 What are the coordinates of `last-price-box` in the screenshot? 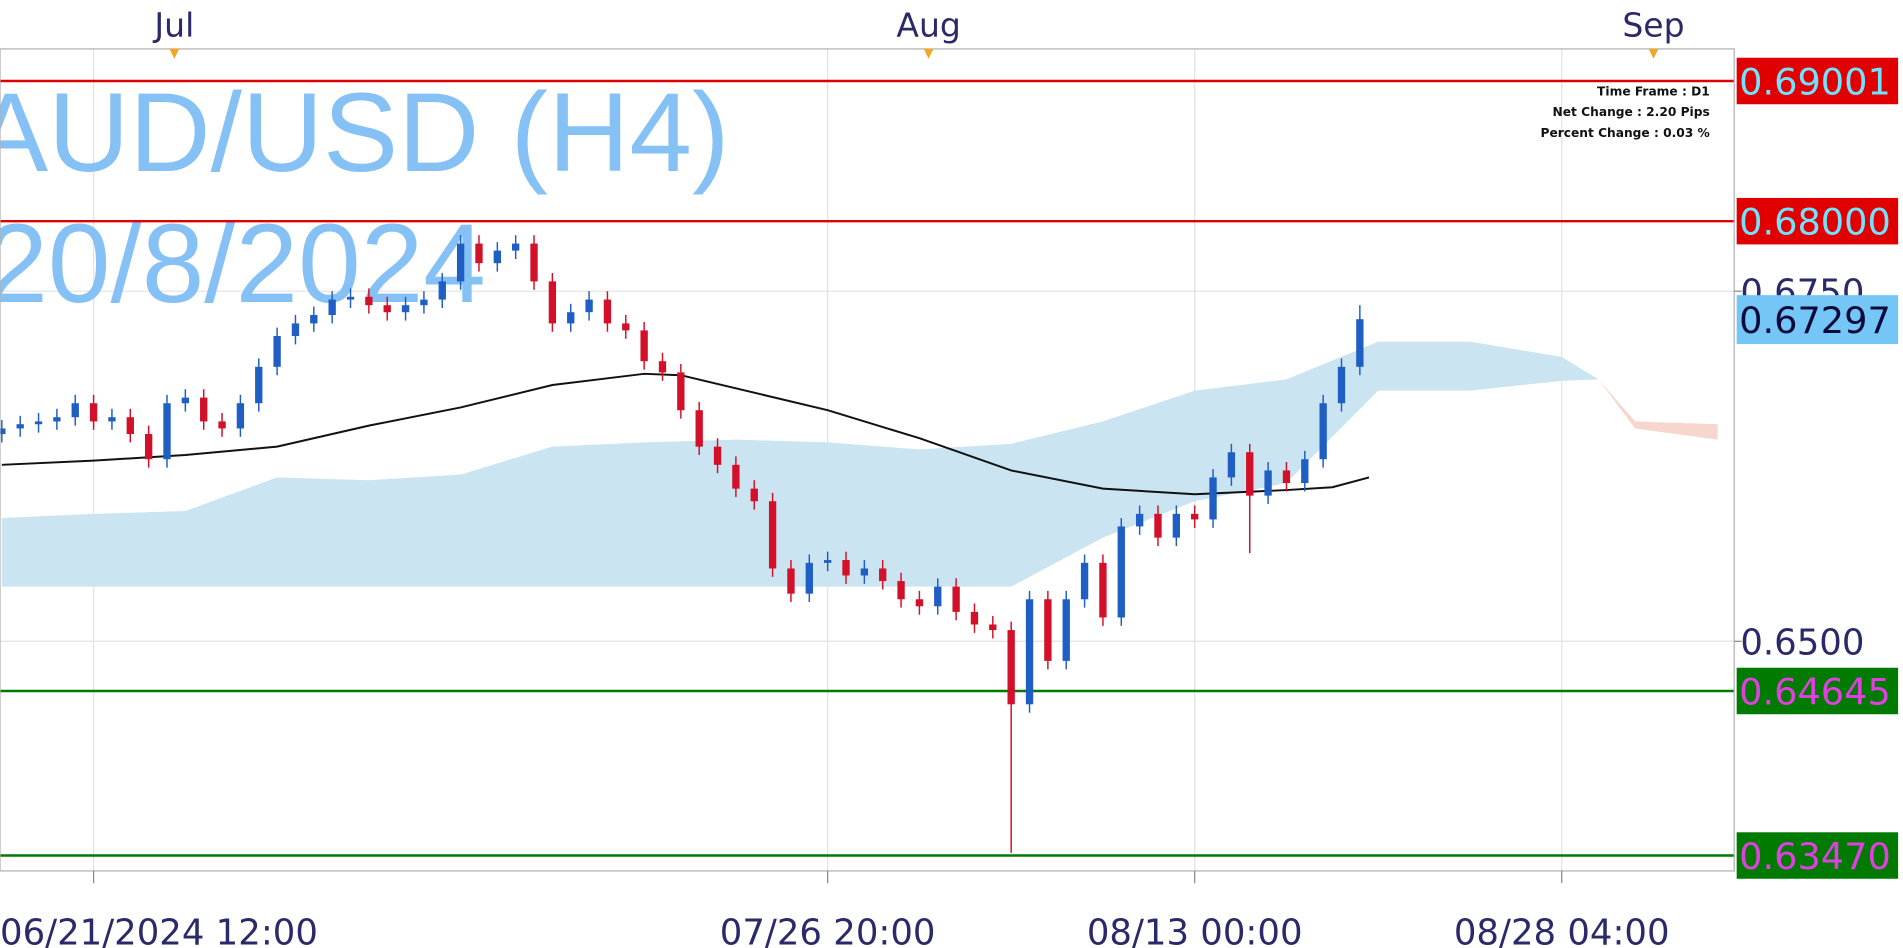 It's located at (1817, 320).